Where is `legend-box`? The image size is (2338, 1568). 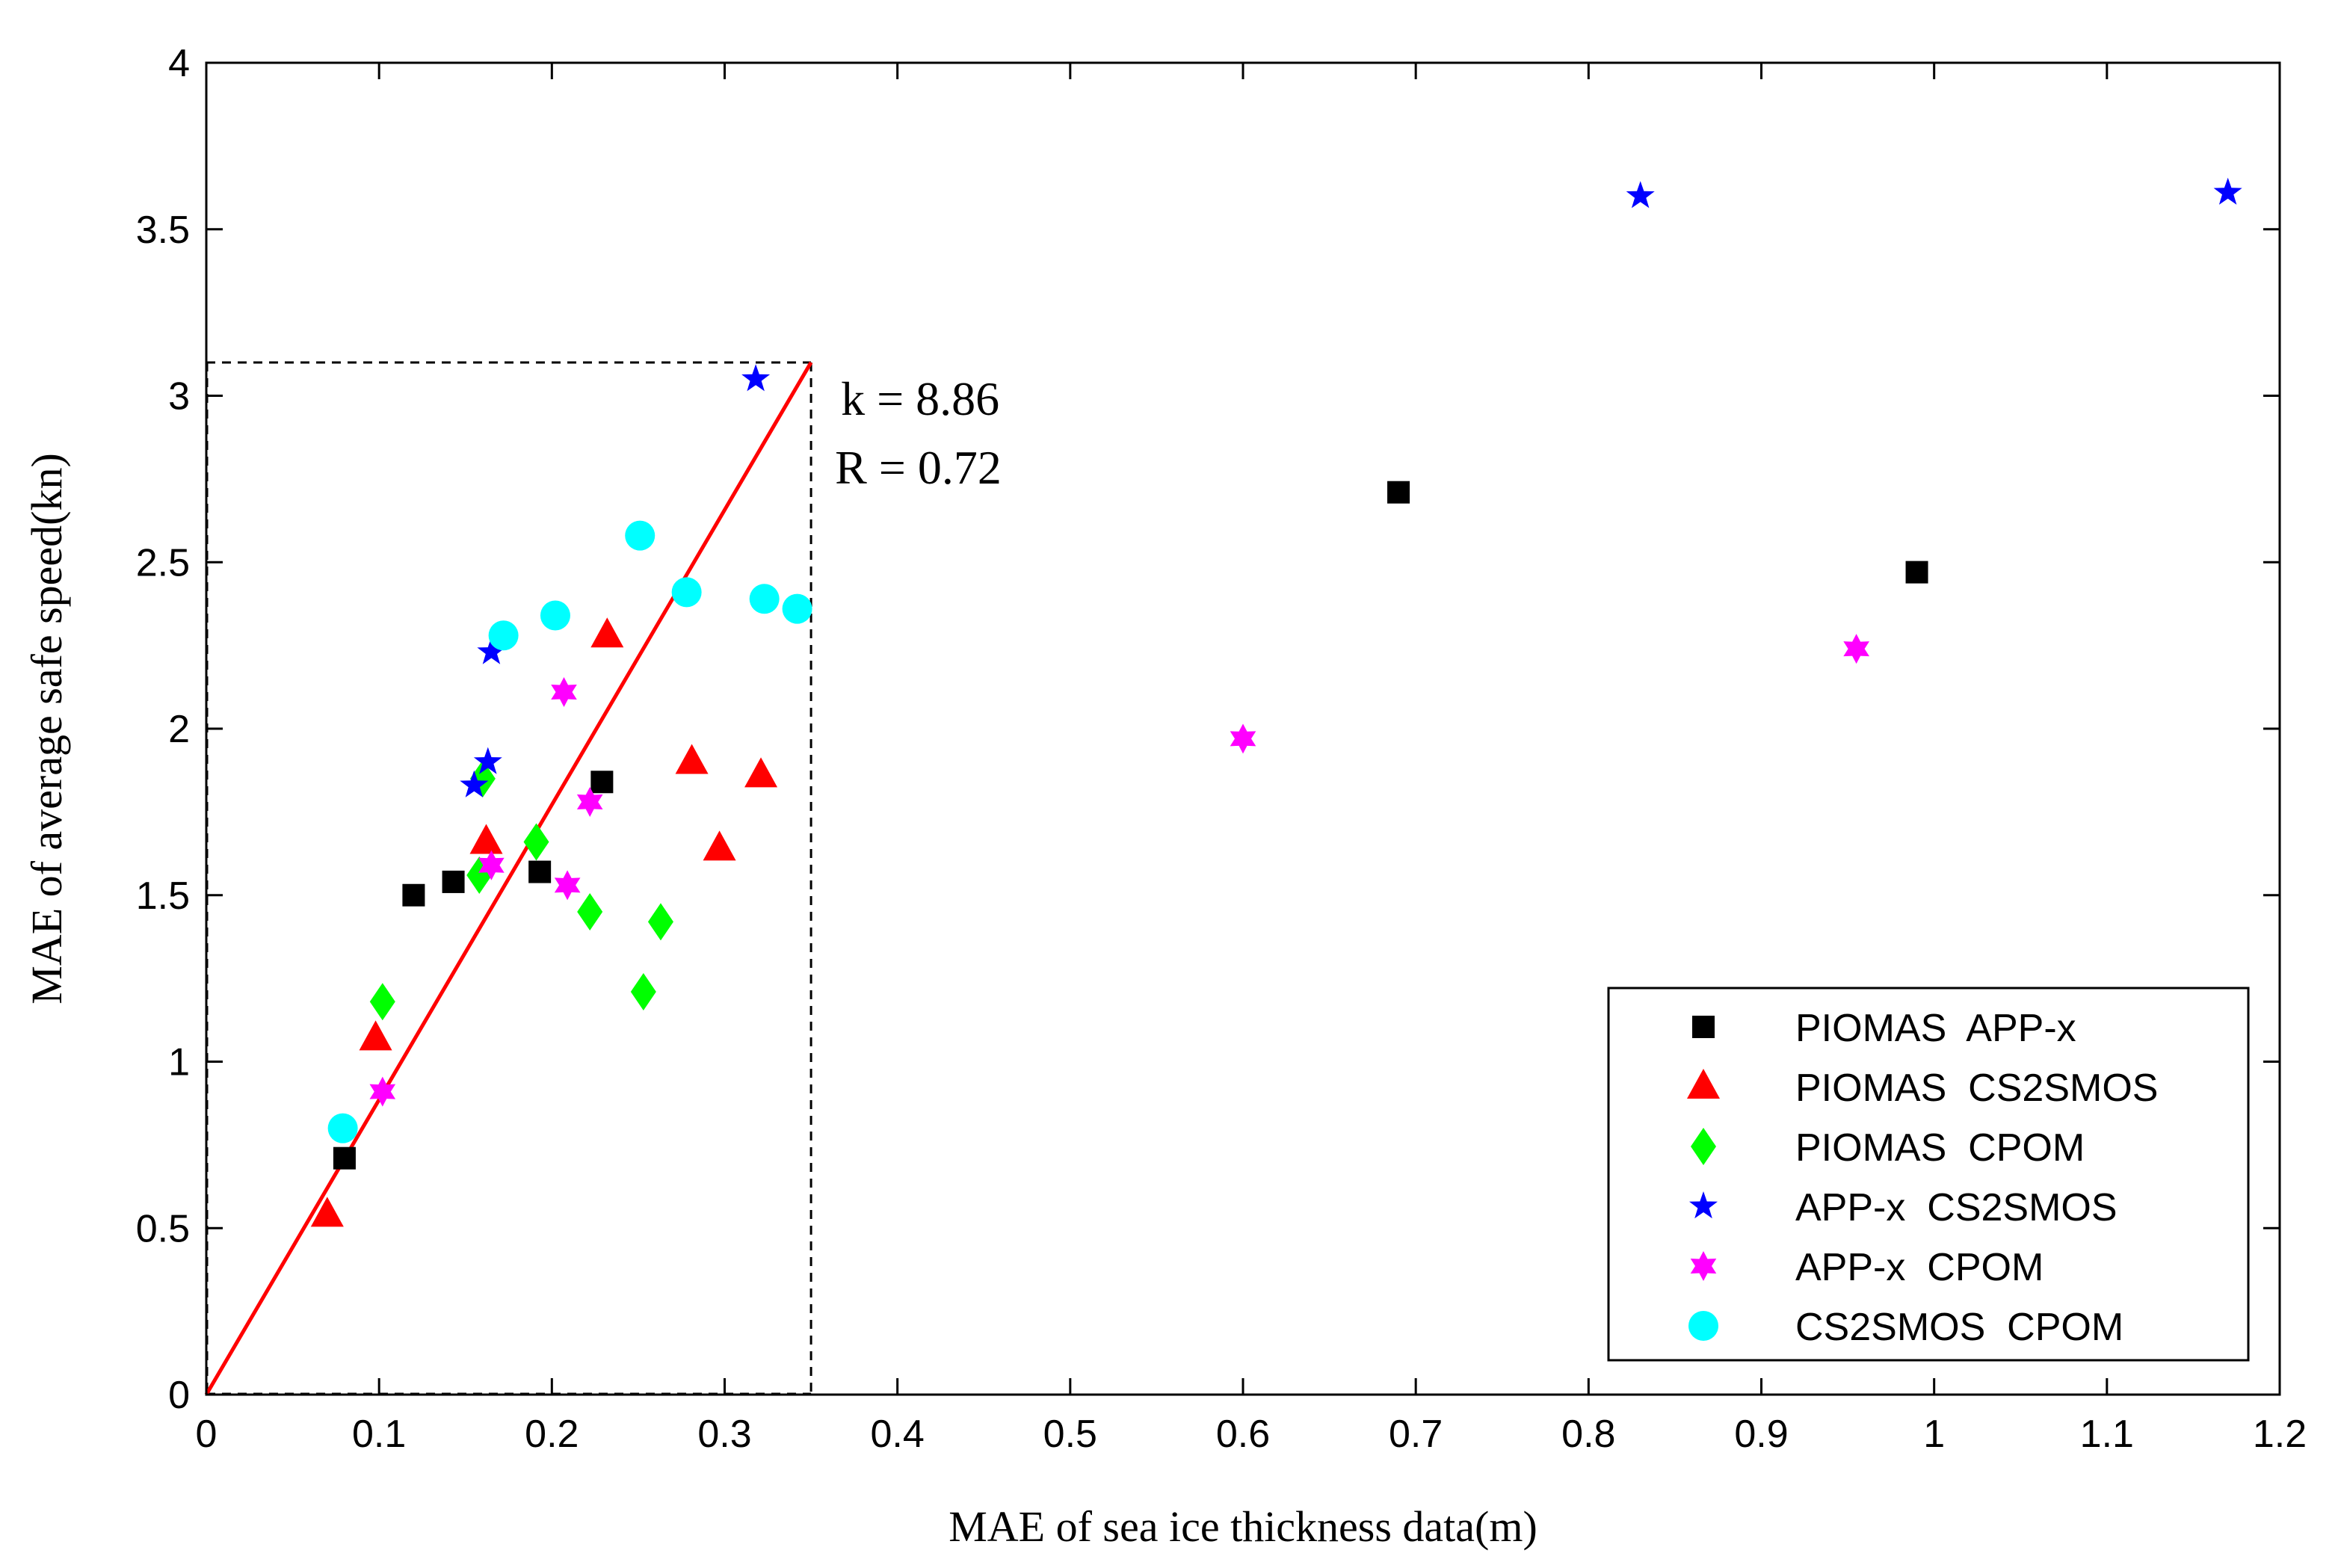 legend-box is located at coordinates (1928, 1174).